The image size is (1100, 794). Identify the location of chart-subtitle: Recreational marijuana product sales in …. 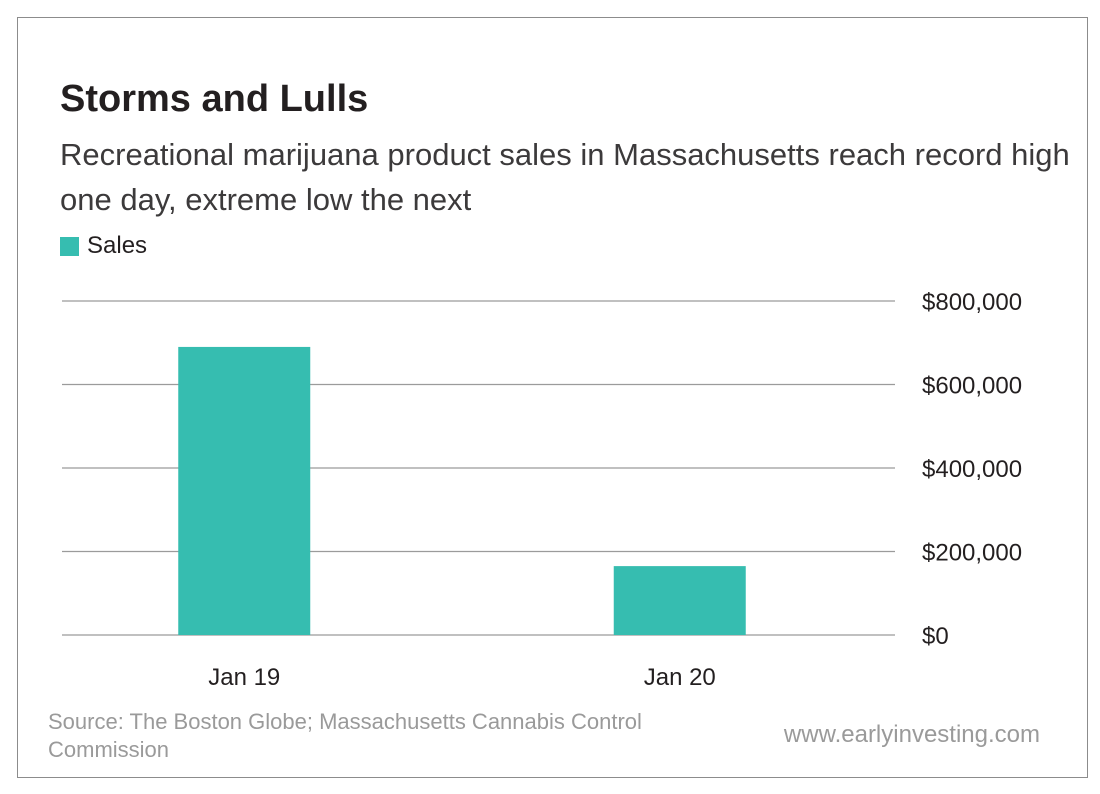
(565, 177).